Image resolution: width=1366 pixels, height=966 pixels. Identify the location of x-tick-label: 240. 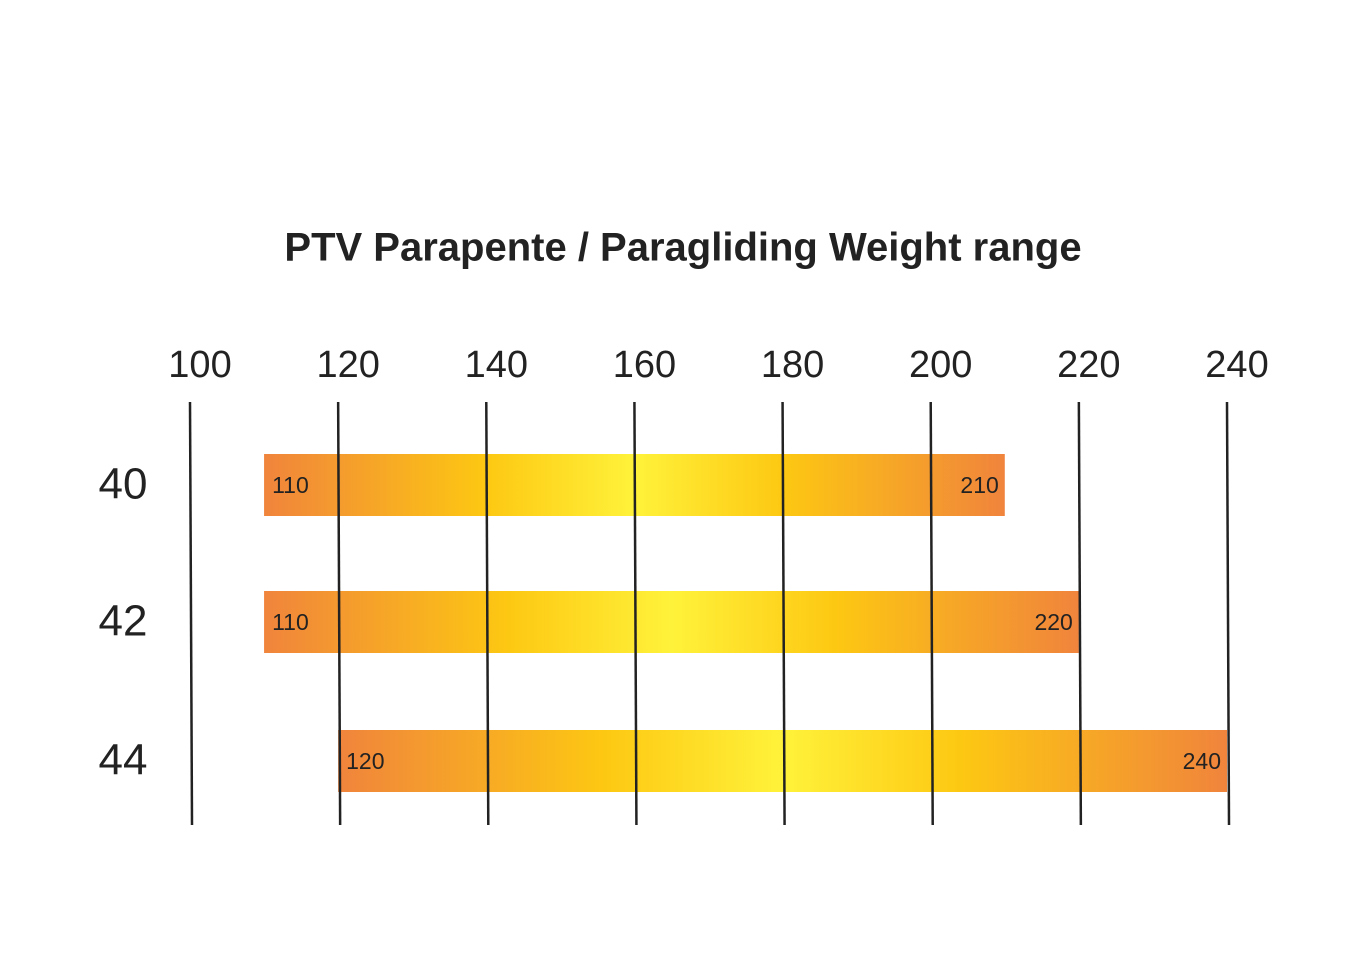
(1236, 365).